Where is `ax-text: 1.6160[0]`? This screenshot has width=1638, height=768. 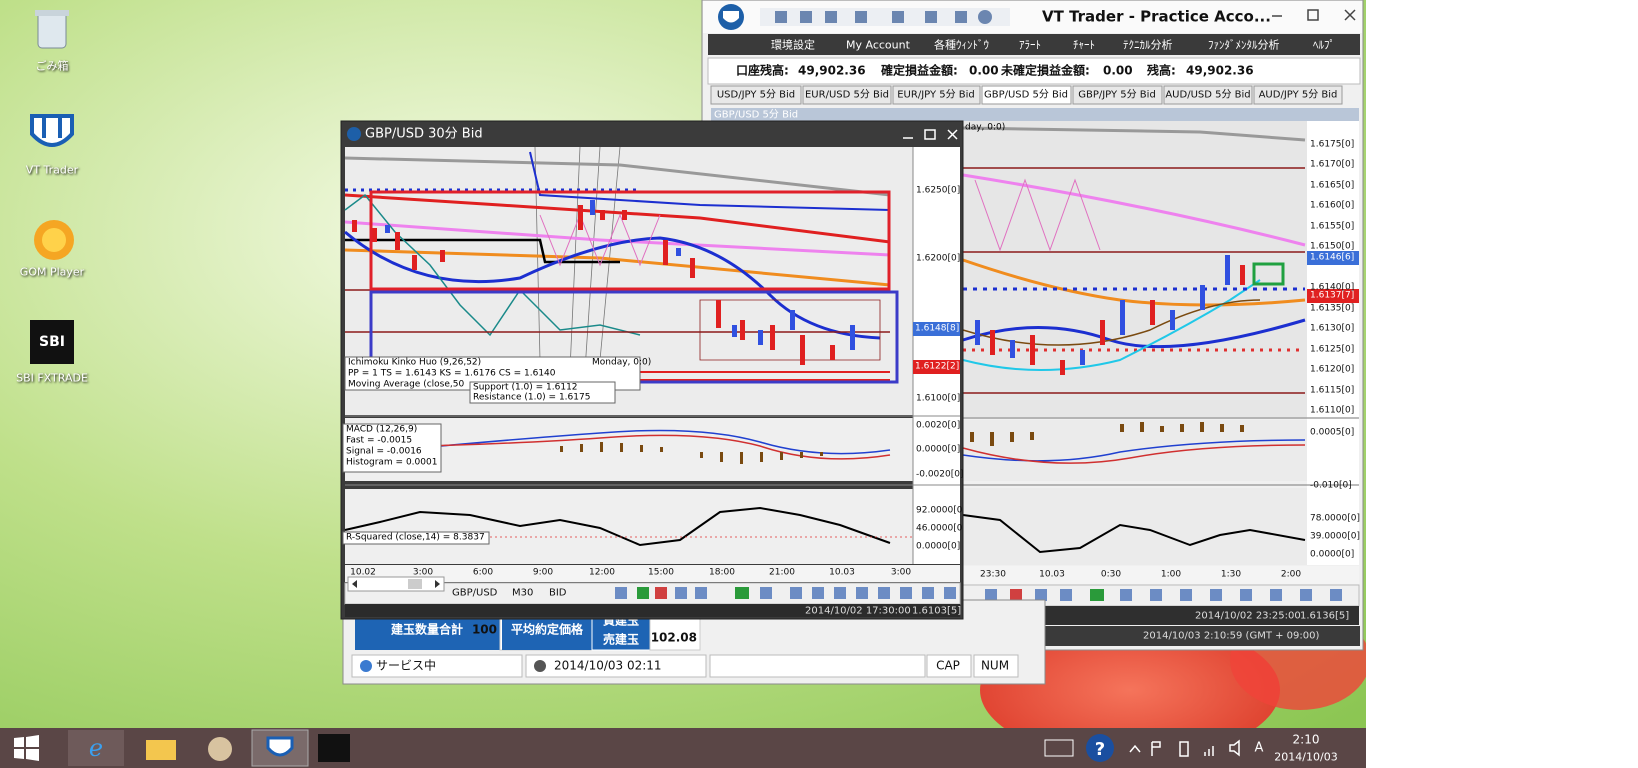
ax-text: 1.6160[0] is located at coordinates (1332, 205).